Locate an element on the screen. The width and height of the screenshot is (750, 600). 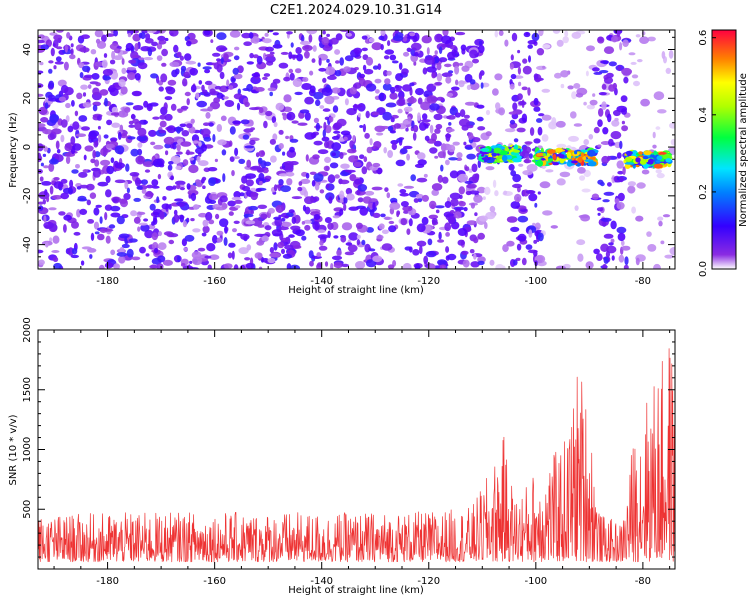
x-tick-label: -120 is located at coordinates (428, 281).